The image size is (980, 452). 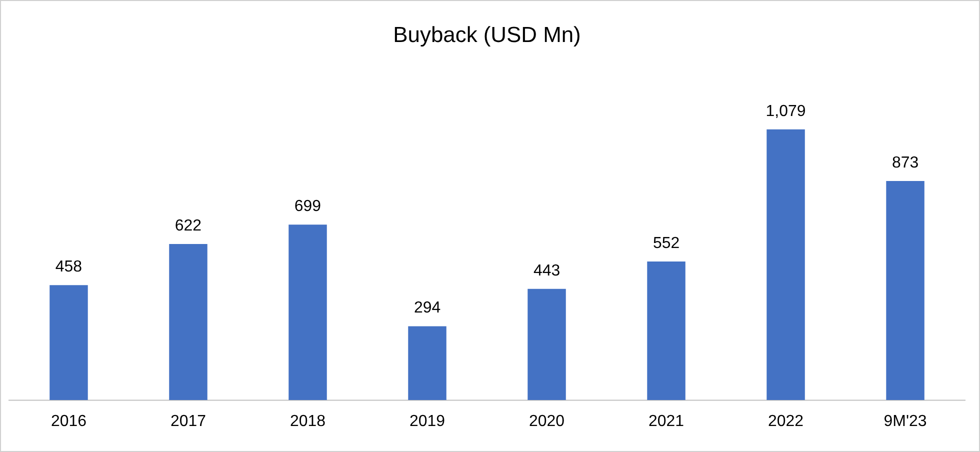 I want to click on x-tick-label: 9M'23, so click(x=905, y=421).